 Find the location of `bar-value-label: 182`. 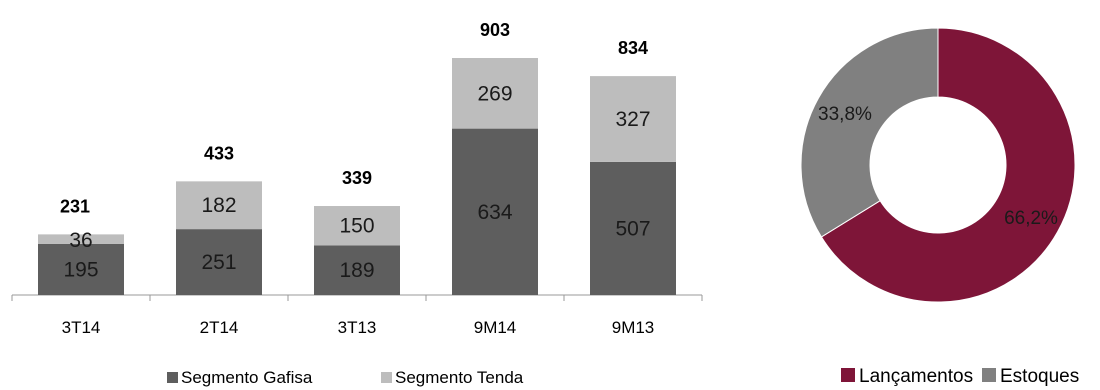

bar-value-label: 182 is located at coordinates (218, 205).